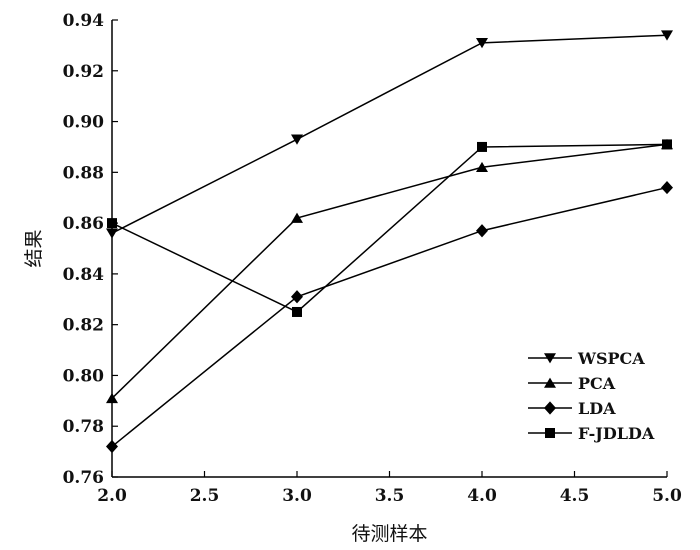 The height and width of the screenshot is (550, 700). Describe the element at coordinates (616, 433) in the screenshot. I see `legend-label: F-JDLDA` at that location.